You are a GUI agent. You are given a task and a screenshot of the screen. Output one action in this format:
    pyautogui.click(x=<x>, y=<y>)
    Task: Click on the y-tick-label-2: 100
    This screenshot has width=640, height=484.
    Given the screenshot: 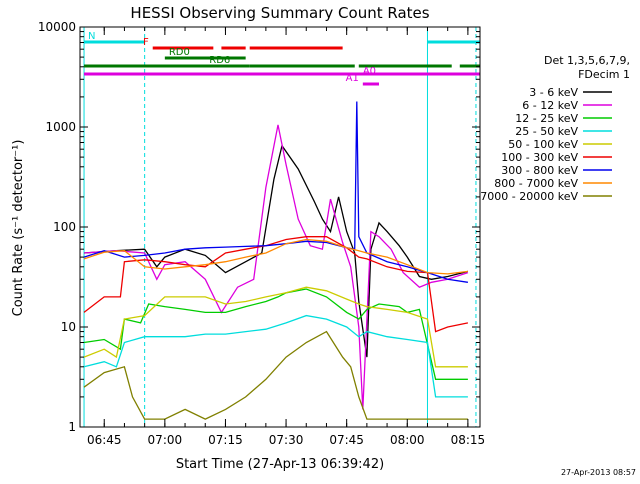 What is the action you would take?
    pyautogui.click(x=64, y=227)
    